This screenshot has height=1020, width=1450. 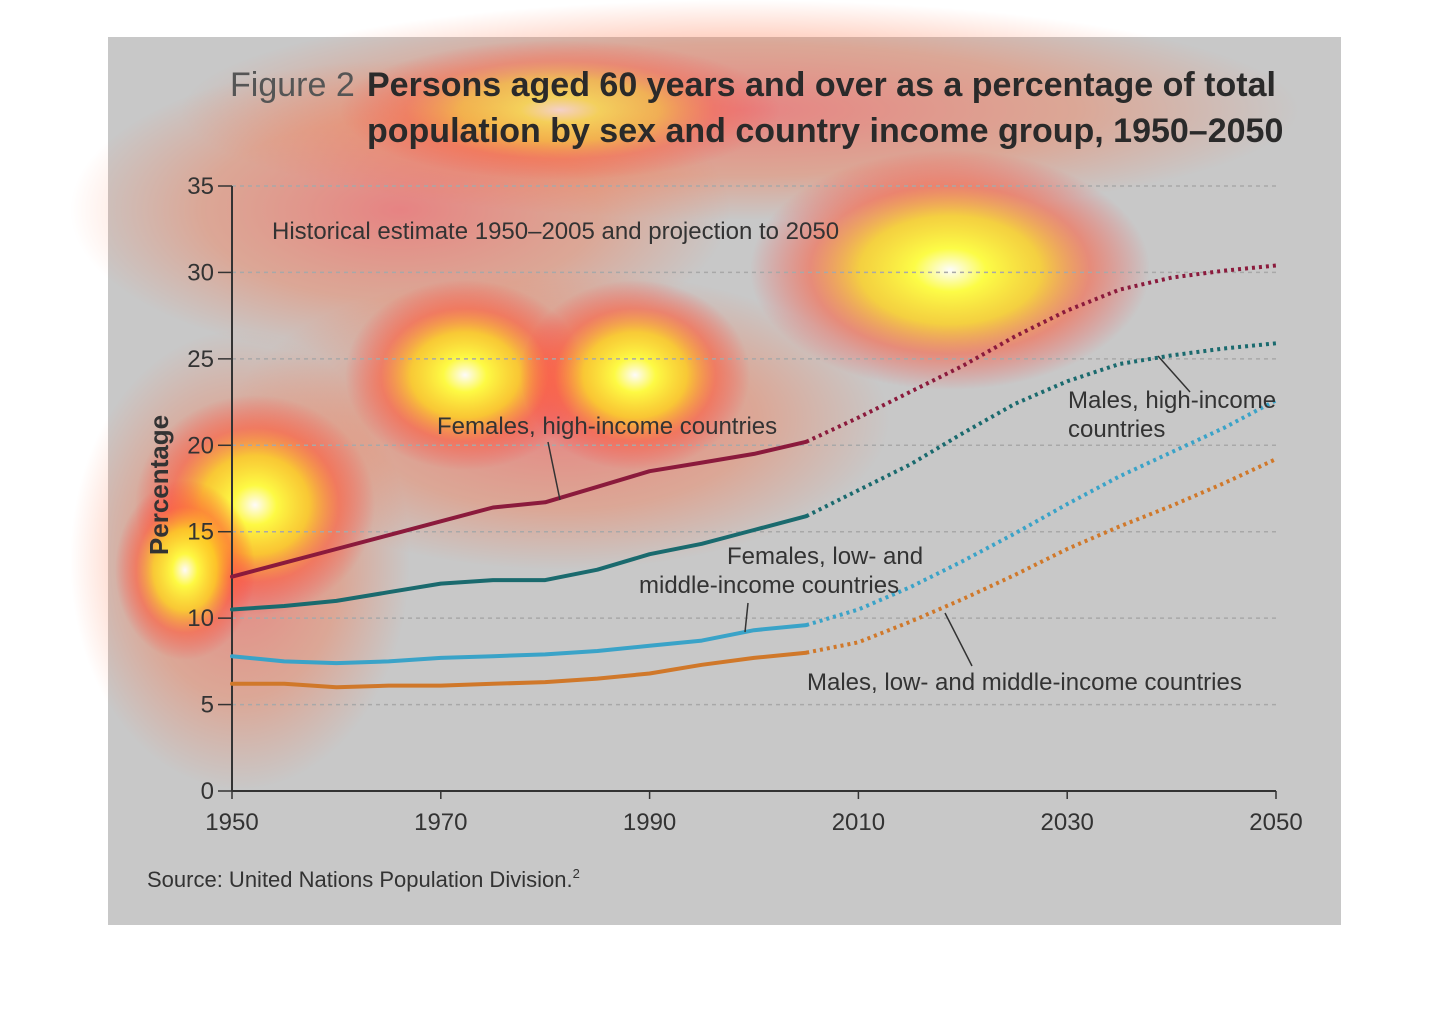 What do you see at coordinates (1067, 822) in the screenshot?
I see `x-tick-label: 2030` at bounding box center [1067, 822].